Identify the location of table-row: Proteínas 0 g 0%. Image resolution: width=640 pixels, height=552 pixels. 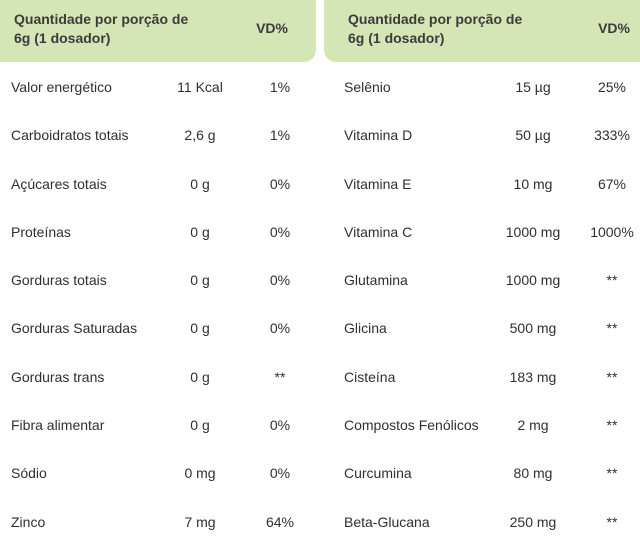
(158, 231).